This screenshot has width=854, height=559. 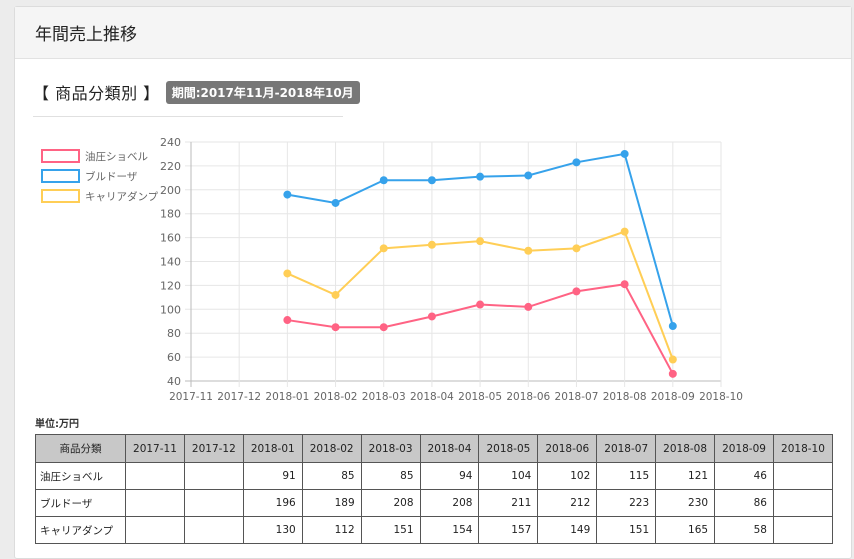 What do you see at coordinates (174, 381) in the screenshot?
I see `y-tick-label: 40` at bounding box center [174, 381].